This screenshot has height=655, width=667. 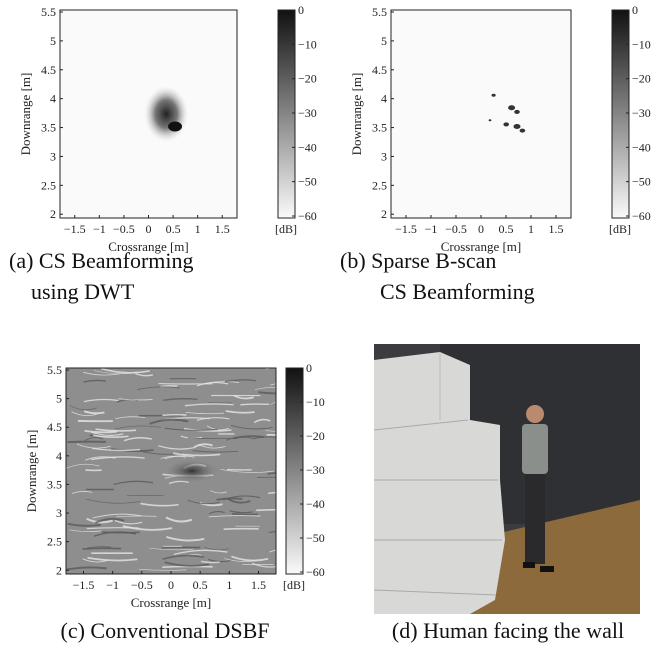 I want to click on caption: using DWT, so click(x=83, y=291).